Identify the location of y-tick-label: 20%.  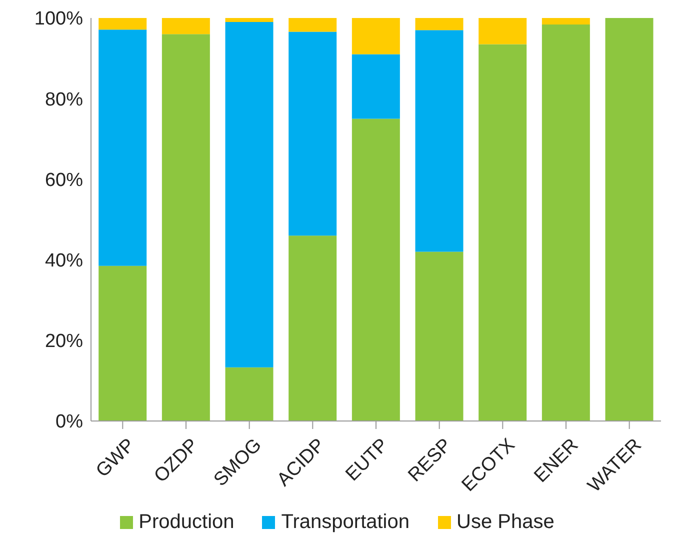
(64, 341).